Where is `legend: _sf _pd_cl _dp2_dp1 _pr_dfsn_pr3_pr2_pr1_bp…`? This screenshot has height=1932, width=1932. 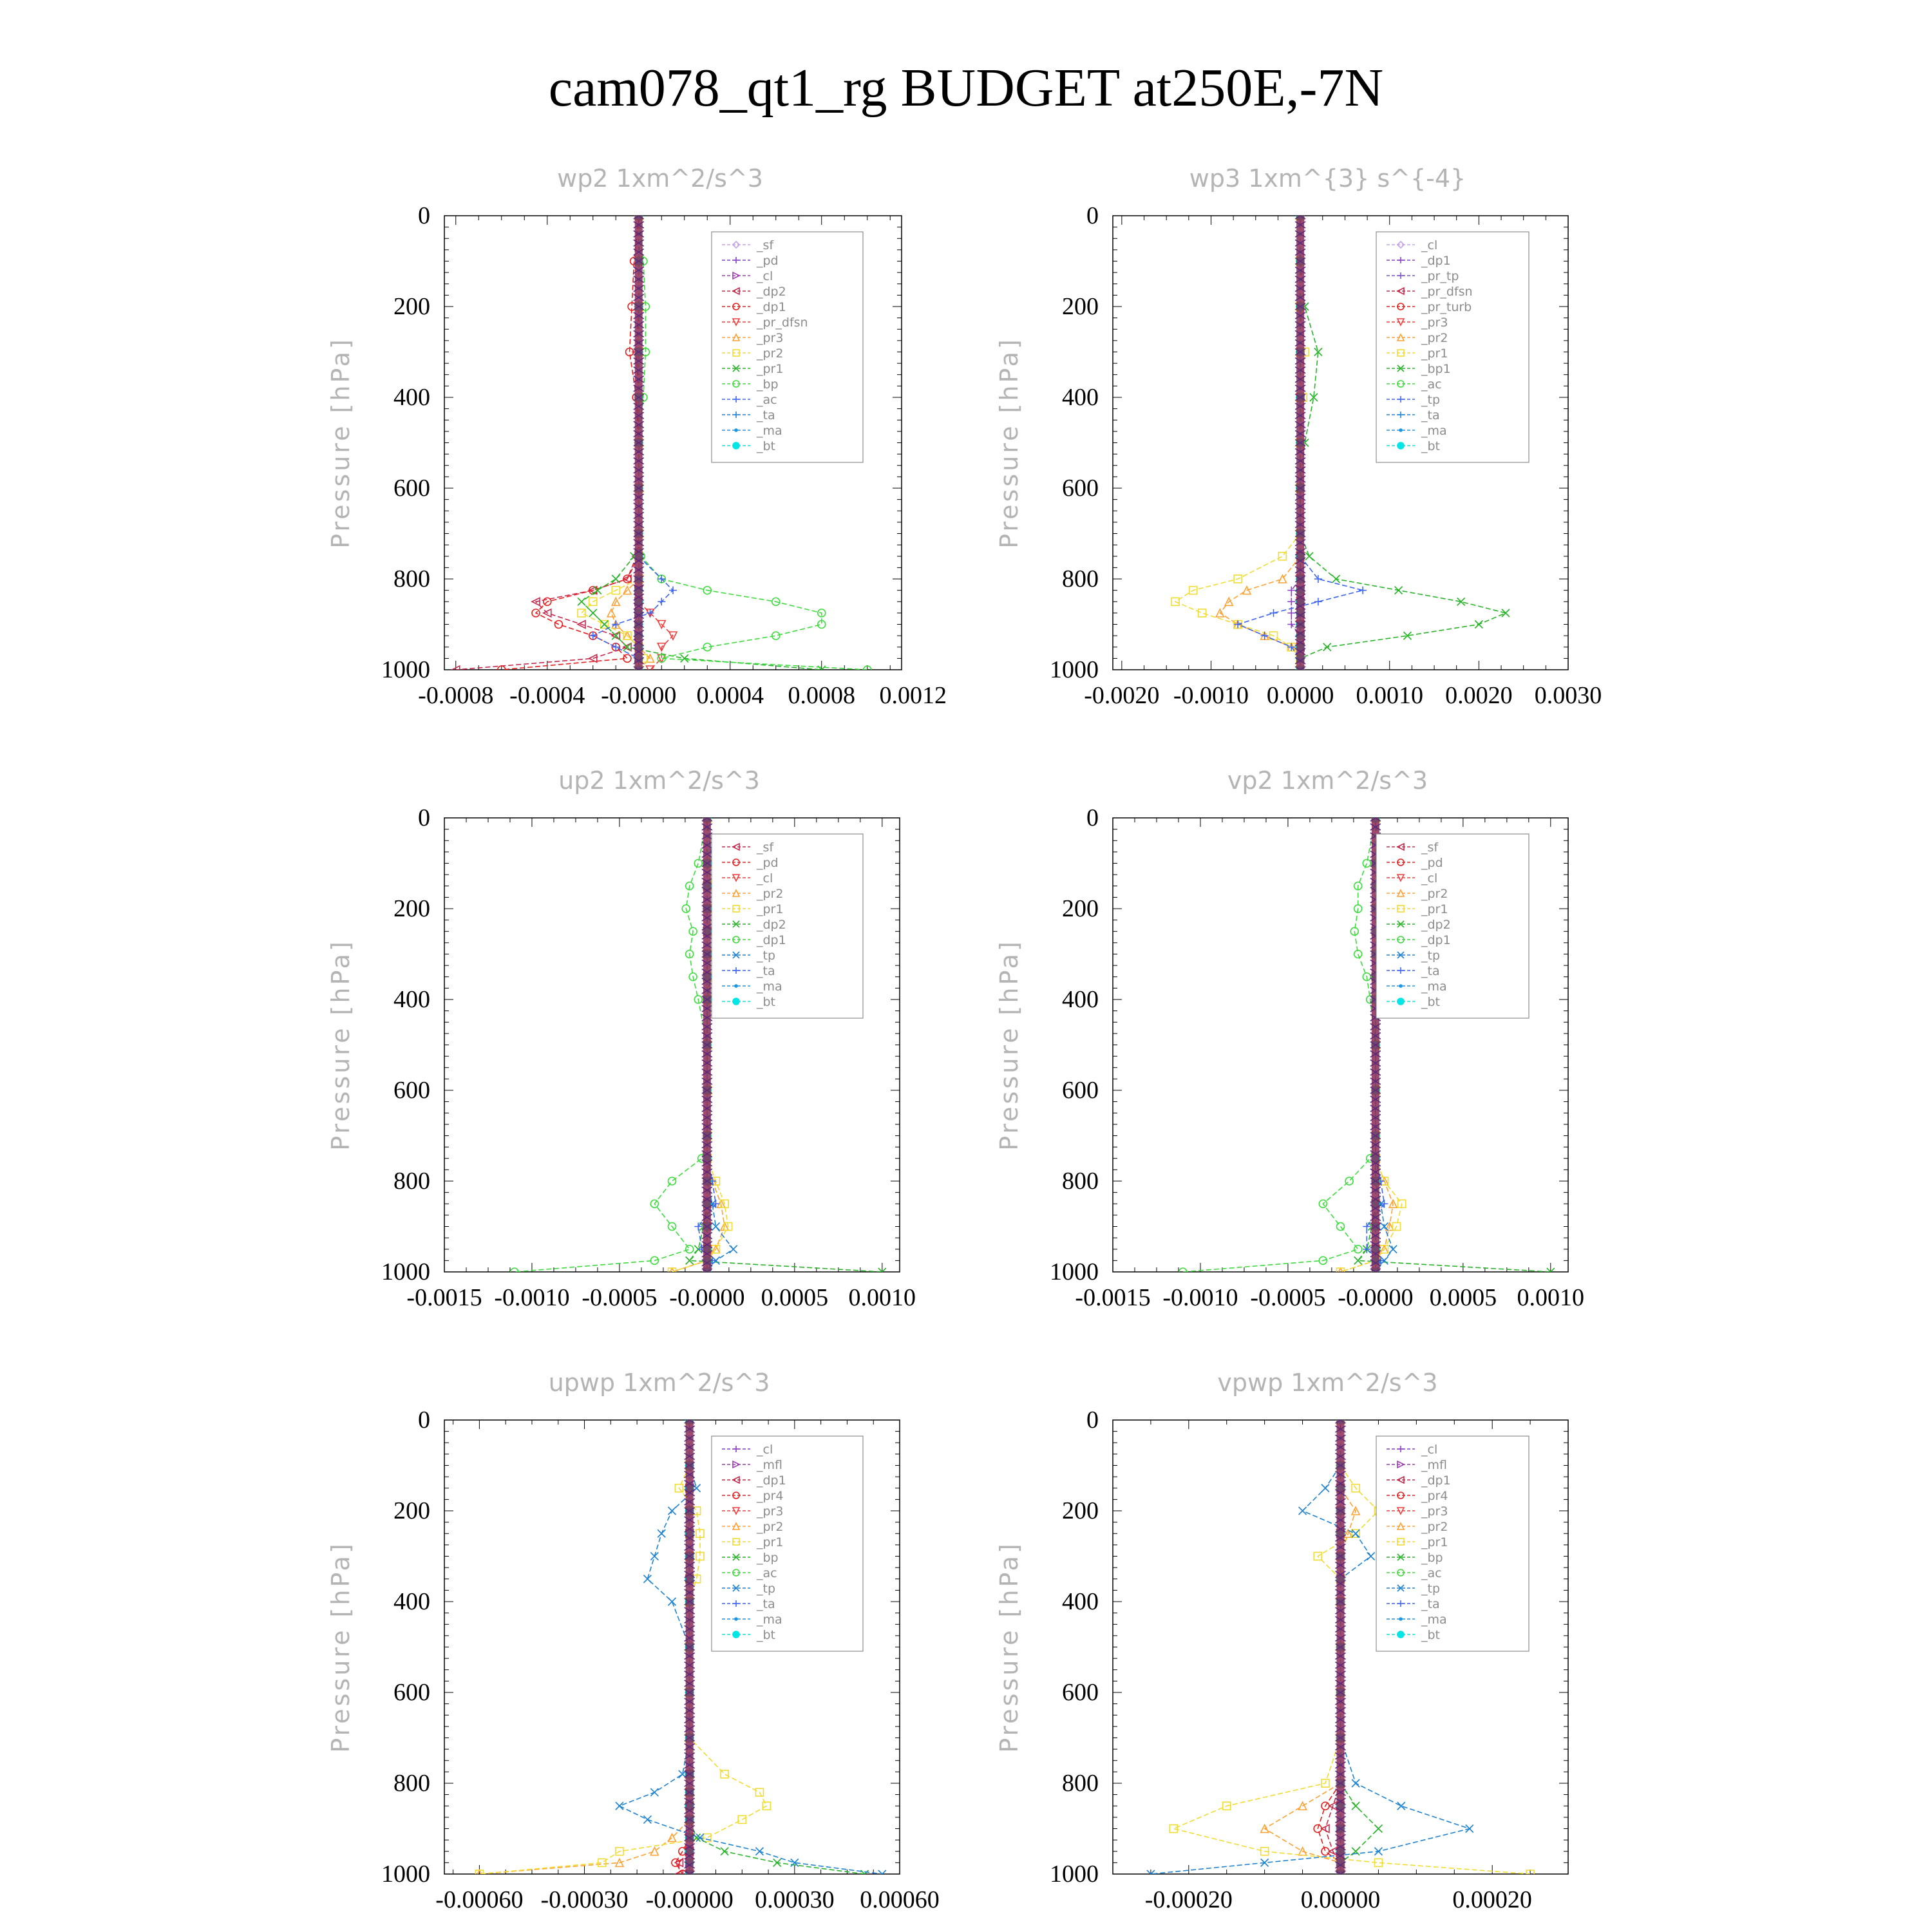 legend: _sf _pd_cl _dp2_dp1 _pr_dfsn_pr3_pr2_pr1_bp… is located at coordinates (787, 347).